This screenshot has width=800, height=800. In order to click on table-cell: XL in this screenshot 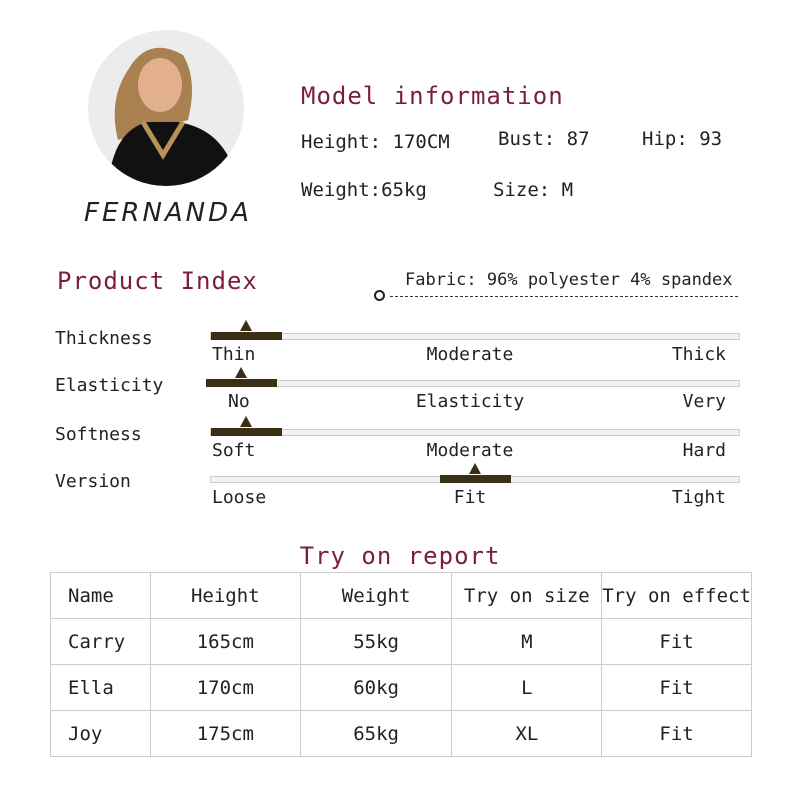, I will do `click(527, 733)`.